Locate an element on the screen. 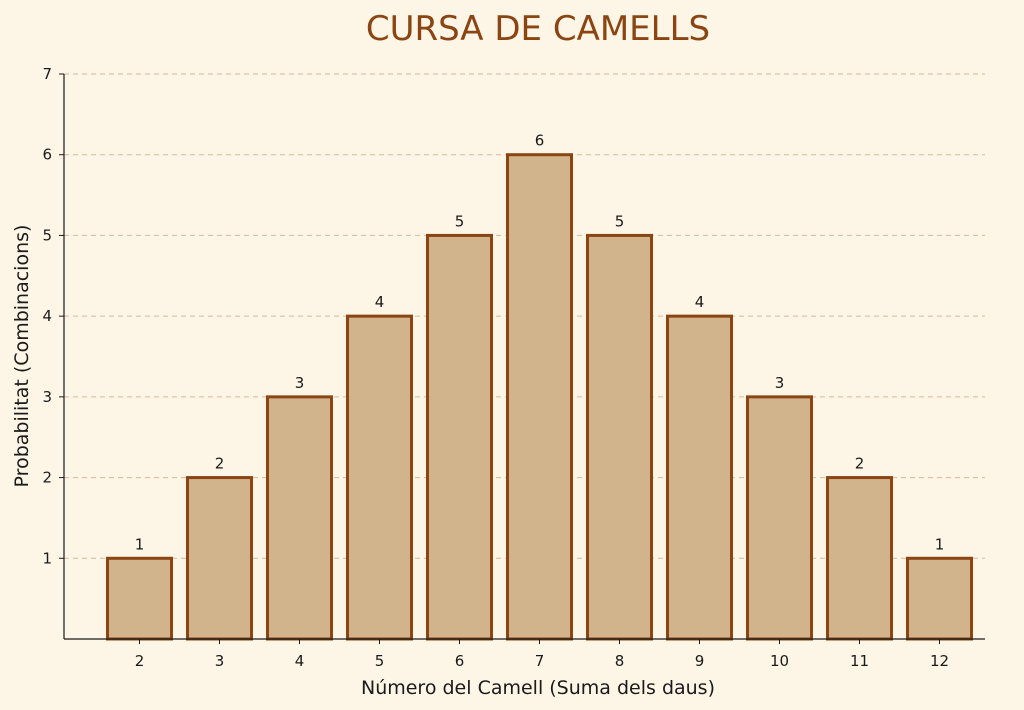  x-tick-label: 6 is located at coordinates (460, 661).